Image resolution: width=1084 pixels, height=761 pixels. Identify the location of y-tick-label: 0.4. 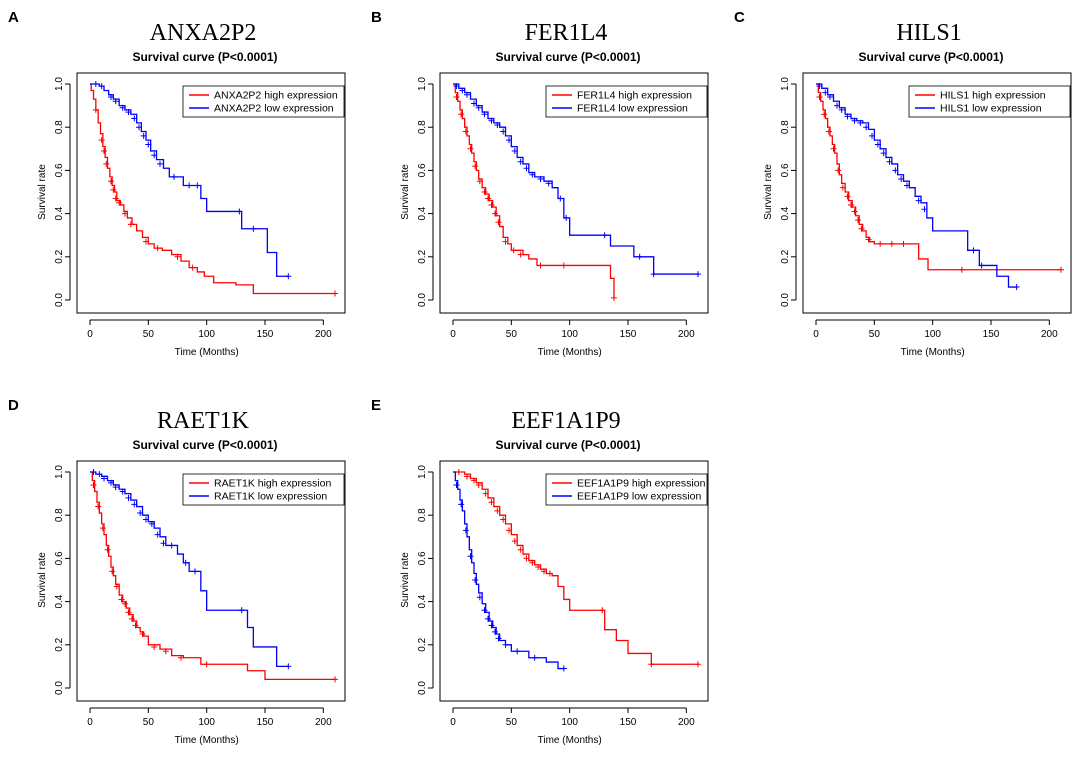
(59, 601).